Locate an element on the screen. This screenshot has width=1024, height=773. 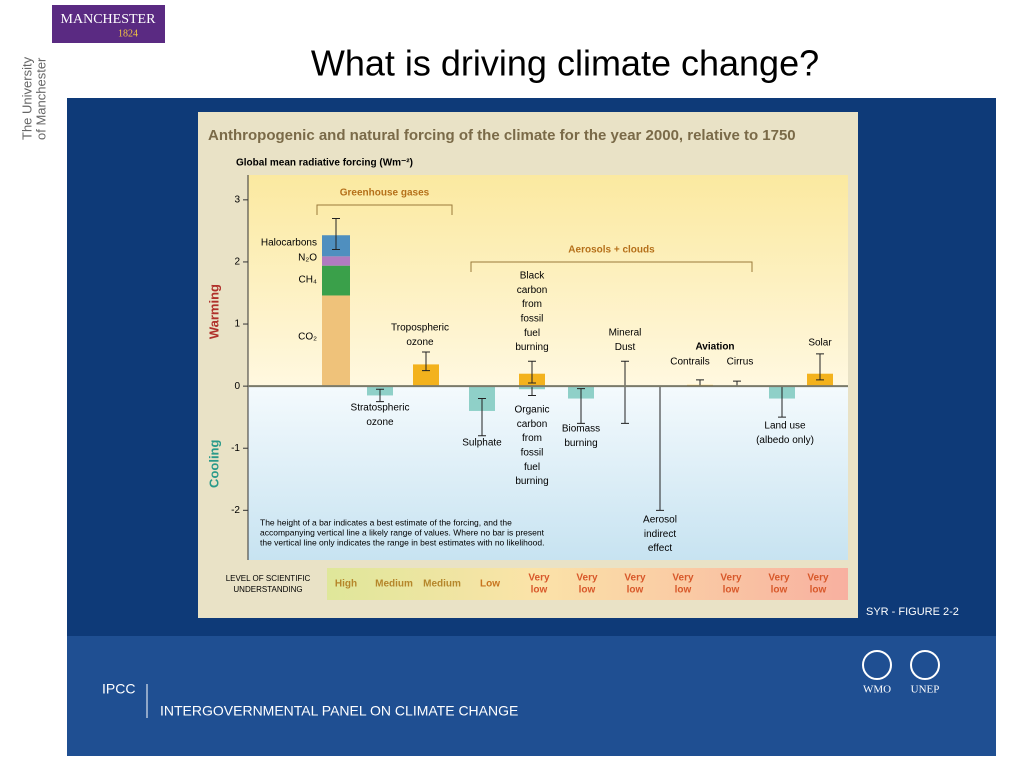
unep-icon is located at coordinates (925, 665).